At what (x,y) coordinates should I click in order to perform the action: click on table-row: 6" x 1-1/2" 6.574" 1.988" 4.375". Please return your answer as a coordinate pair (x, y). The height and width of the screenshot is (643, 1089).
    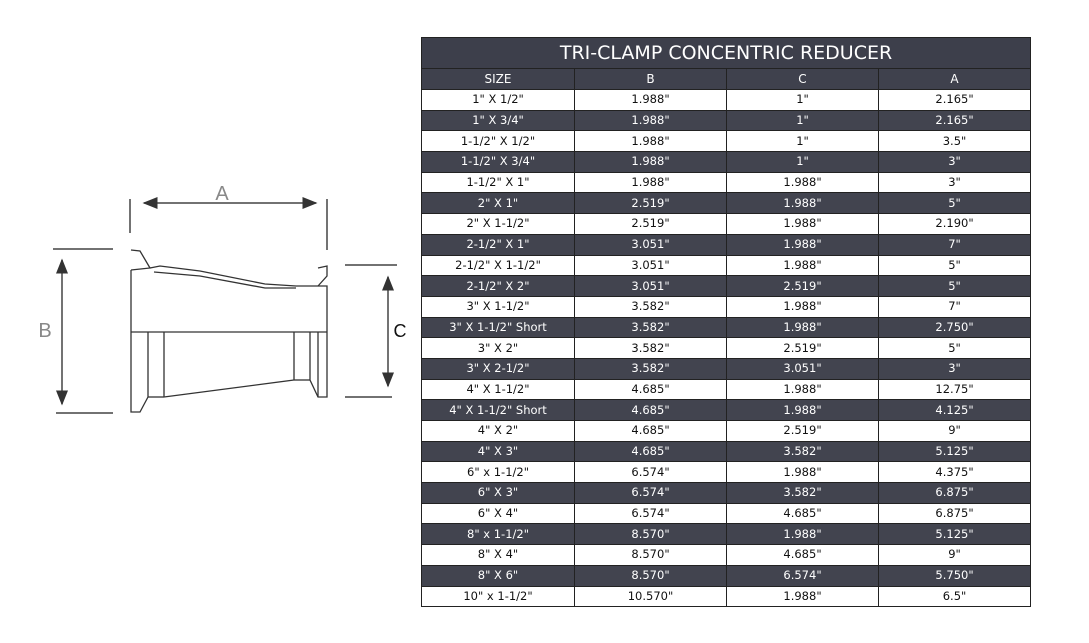
    Looking at the image, I should click on (726, 472).